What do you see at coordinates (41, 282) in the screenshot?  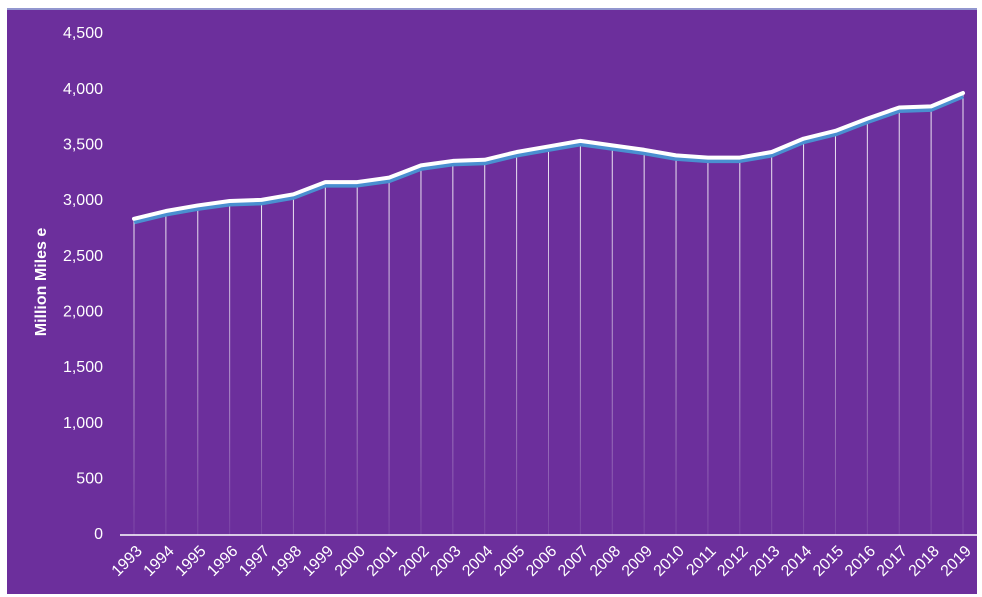 I see `y-axis-title: Million Miles e` at bounding box center [41, 282].